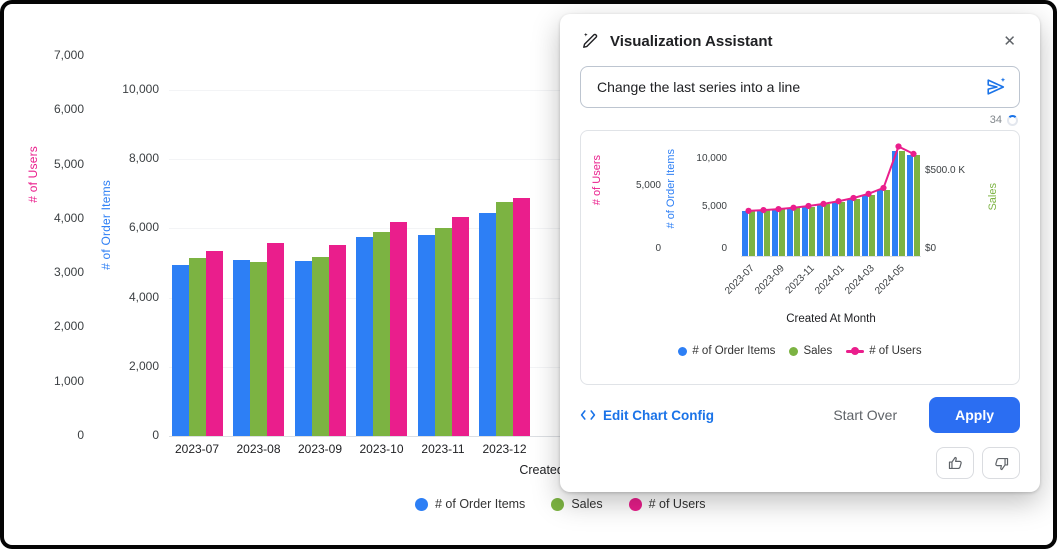 The width and height of the screenshot is (1057, 549). What do you see at coordinates (480, 504) in the screenshot?
I see `legend-label: # of Order Items` at bounding box center [480, 504].